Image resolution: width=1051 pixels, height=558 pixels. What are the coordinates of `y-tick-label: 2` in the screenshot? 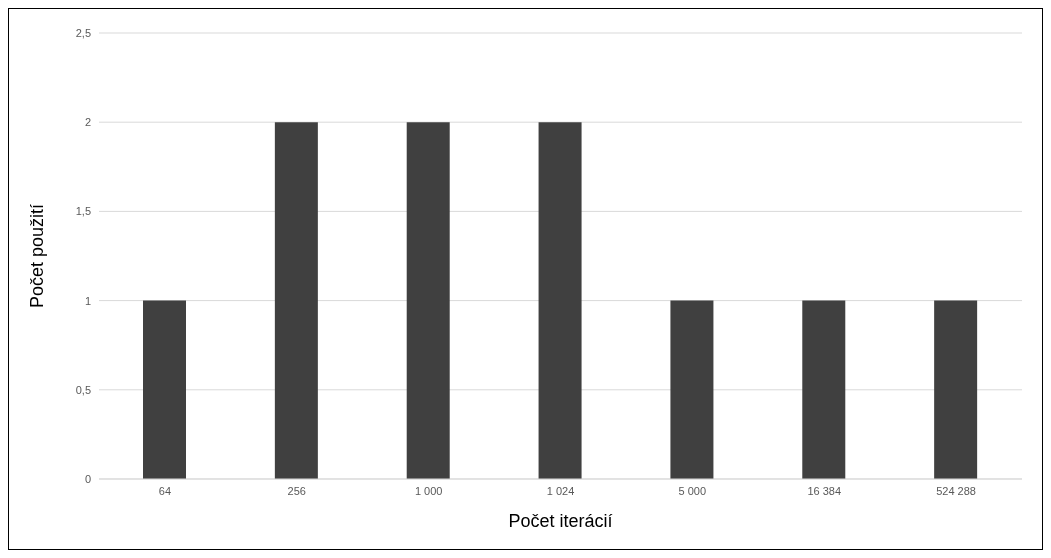 It's located at (87, 122).